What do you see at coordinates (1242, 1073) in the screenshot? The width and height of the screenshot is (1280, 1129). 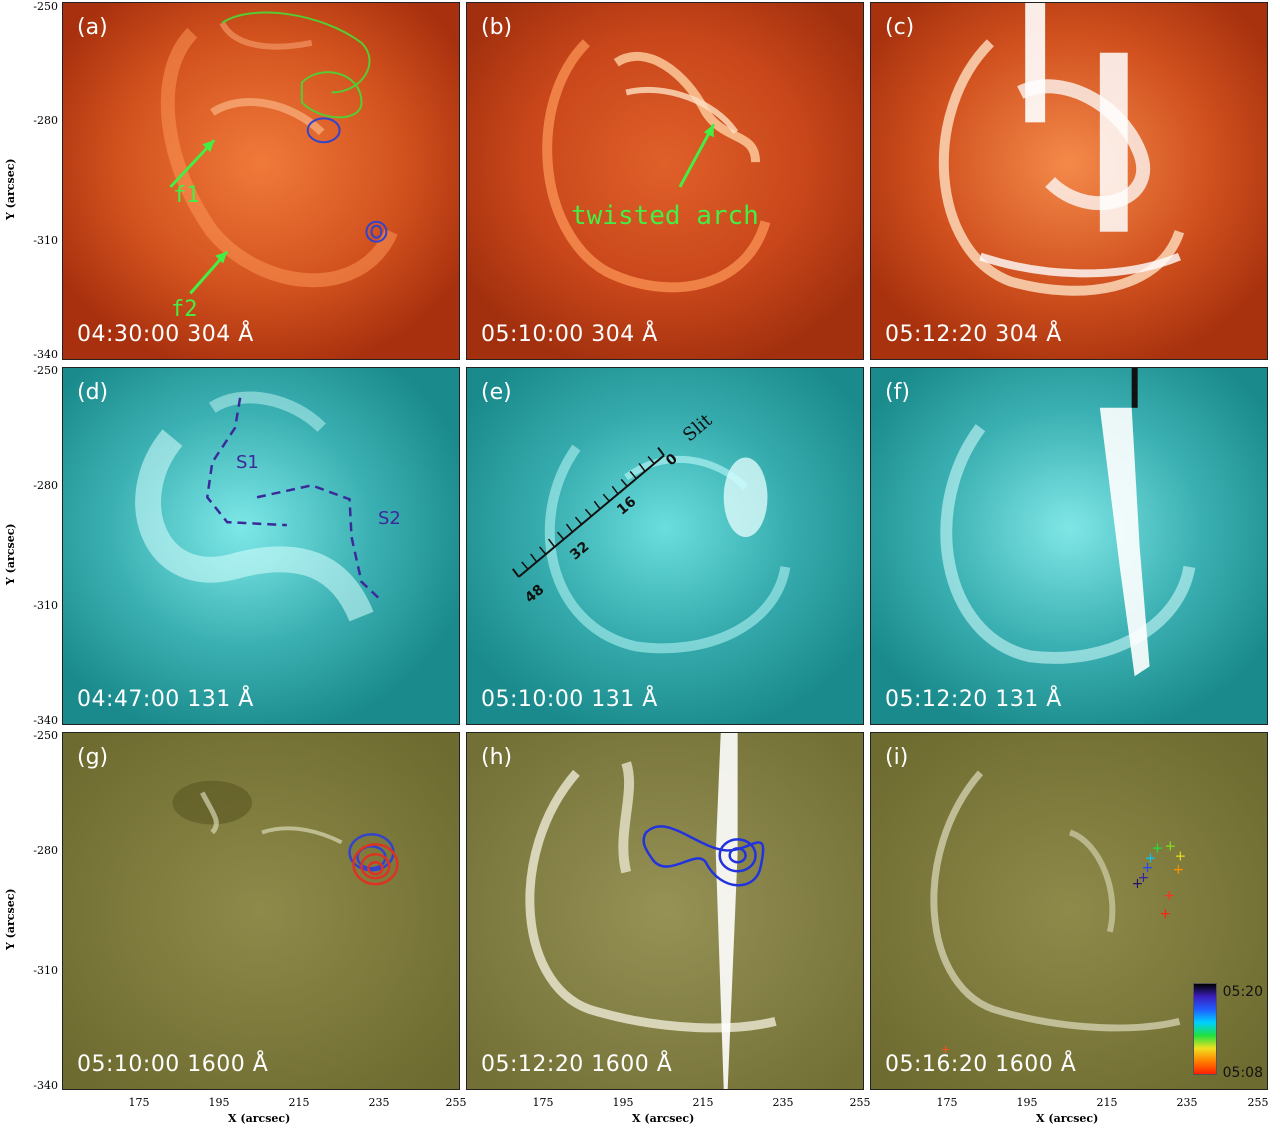 I see `colorbar-bottom-label: 05:08` at bounding box center [1242, 1073].